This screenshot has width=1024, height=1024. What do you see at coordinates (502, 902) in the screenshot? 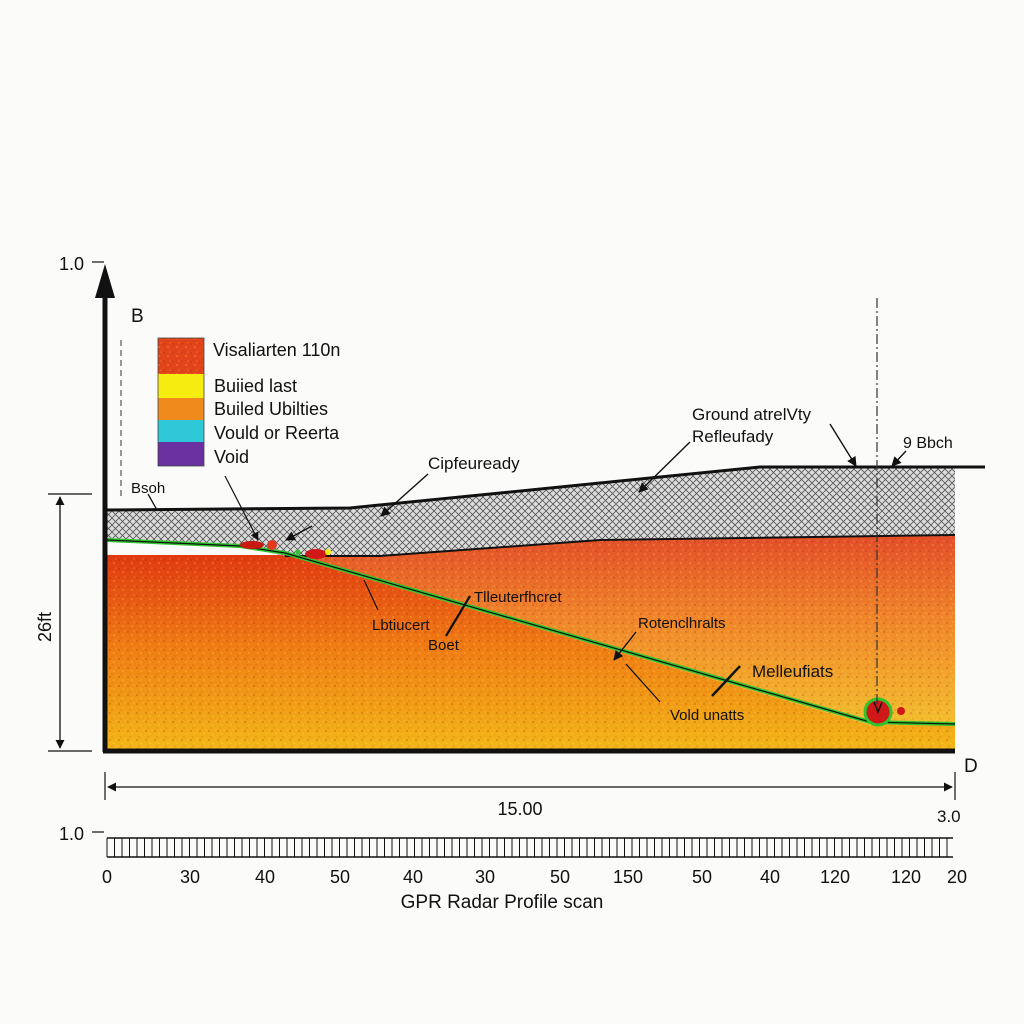
I see `figure-caption: GPR Radar Profile scan` at bounding box center [502, 902].